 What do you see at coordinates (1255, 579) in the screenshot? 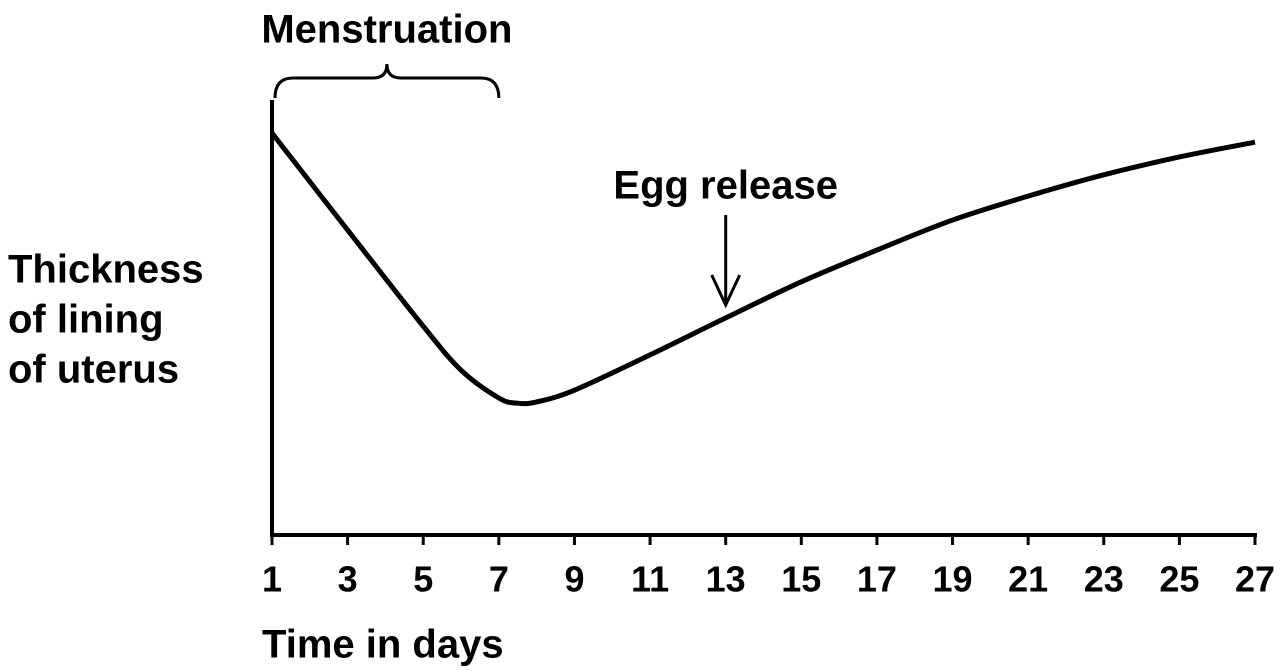
I see `x-tick-label: 27` at bounding box center [1255, 579].